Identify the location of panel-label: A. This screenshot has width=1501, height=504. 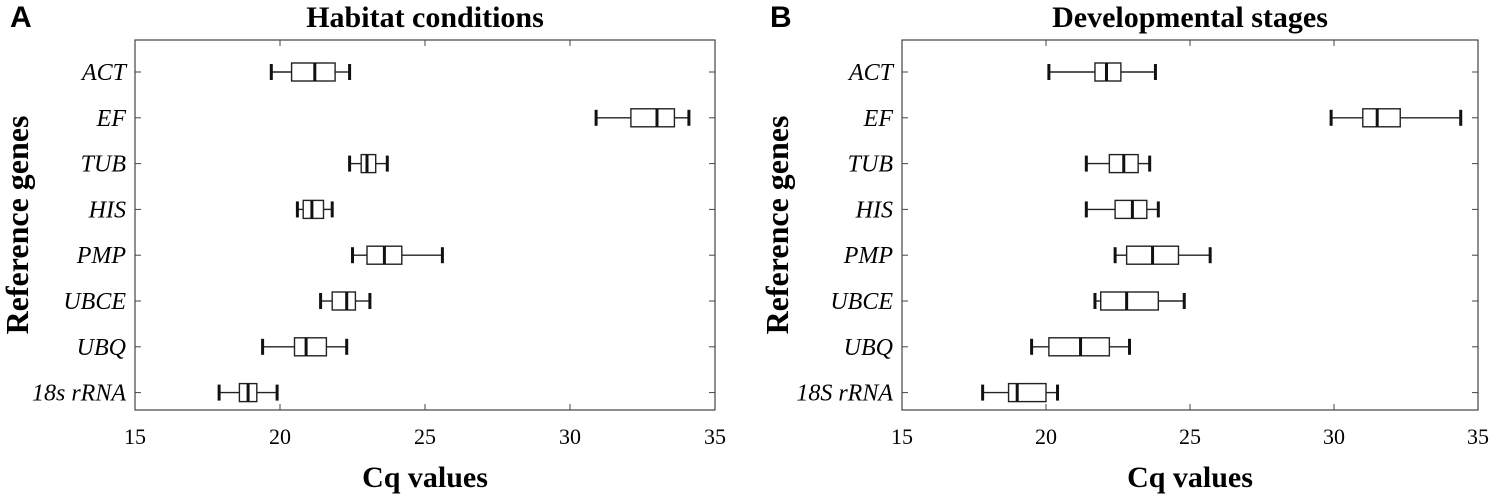
(21, 17).